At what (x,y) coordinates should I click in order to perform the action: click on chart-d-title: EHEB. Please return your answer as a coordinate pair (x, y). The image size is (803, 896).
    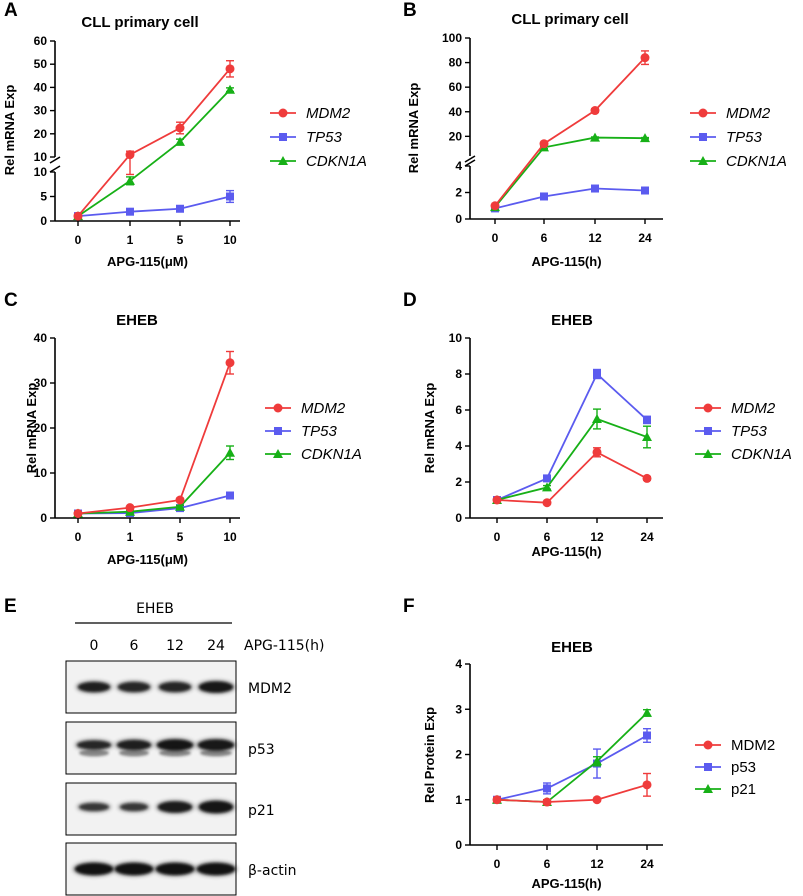
    Looking at the image, I should click on (572, 320).